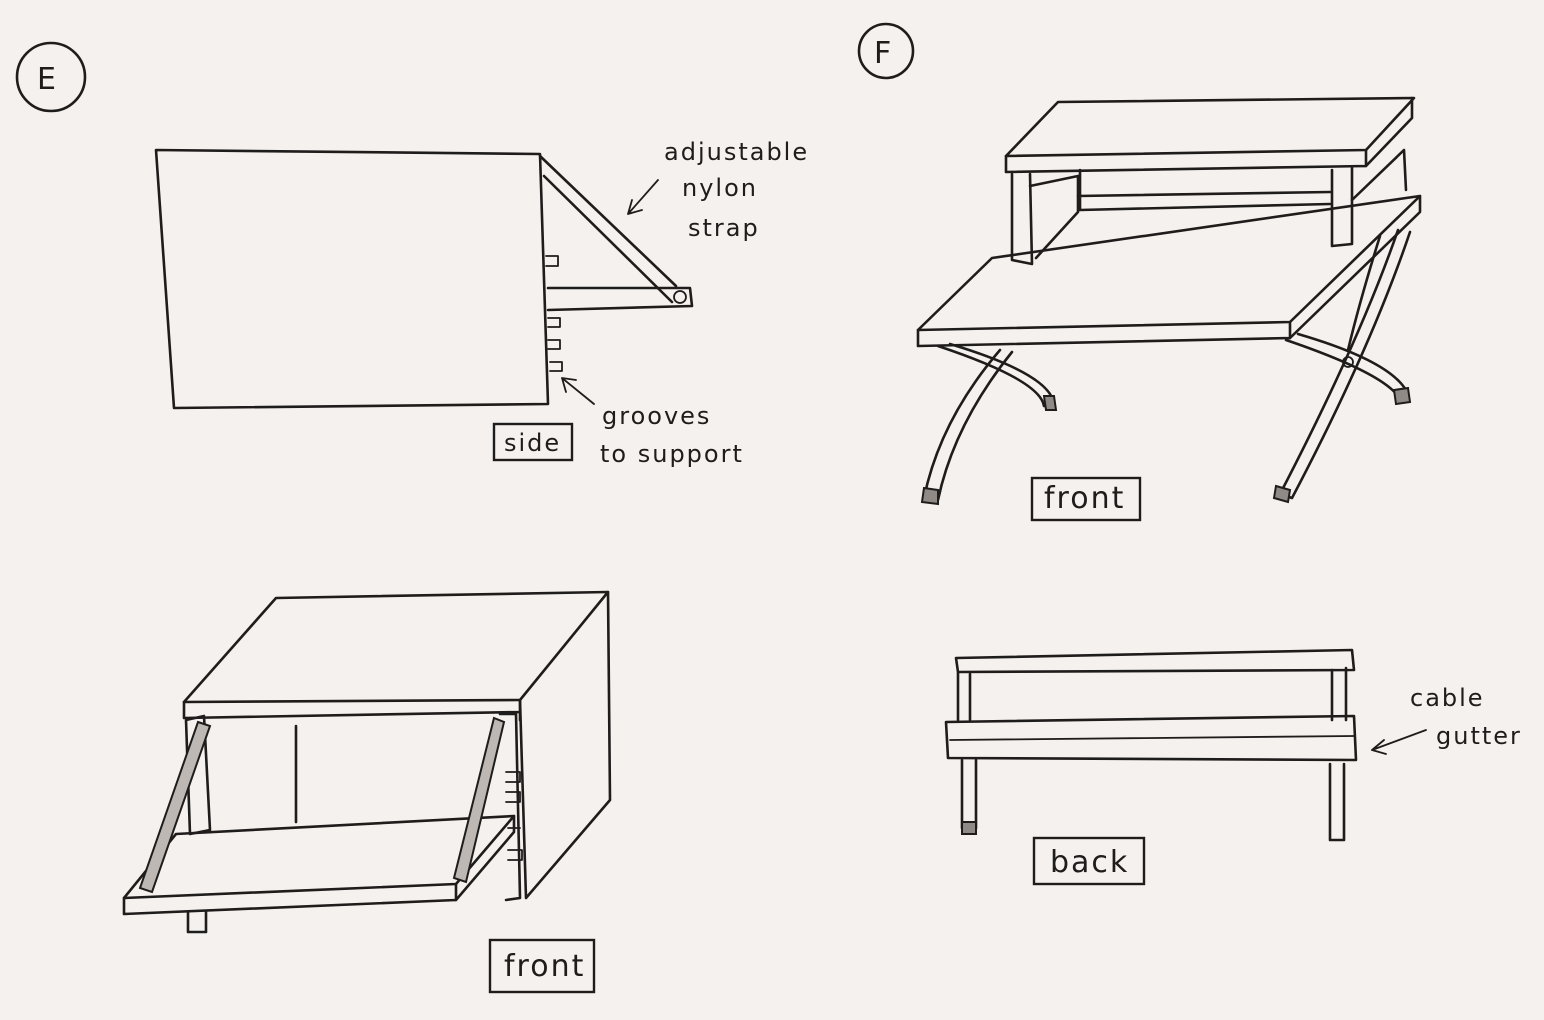 The width and height of the screenshot is (1544, 1020). Describe the element at coordinates (1050, 403) in the screenshot. I see `left-foot-rear` at that location.